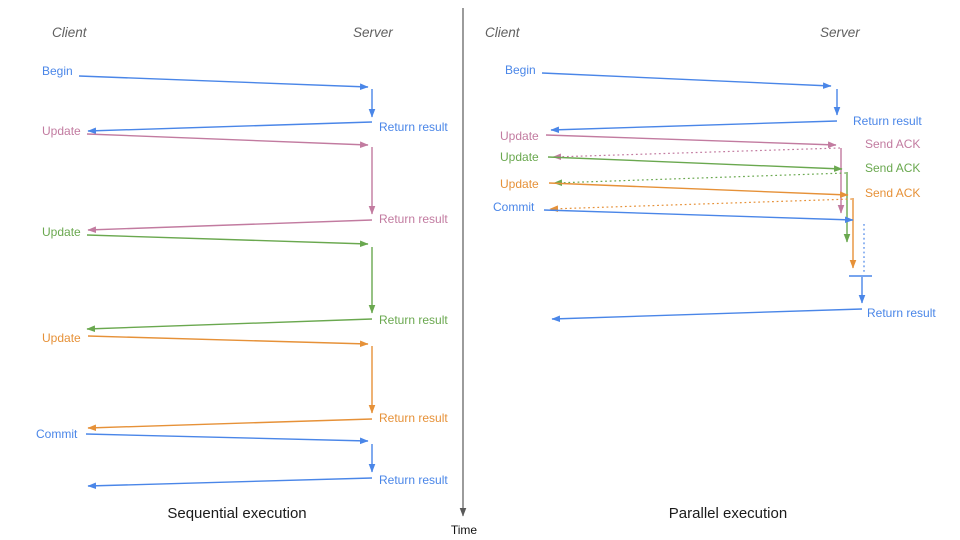  Describe the element at coordinates (373, 32) in the screenshot. I see `seq-server-header: Server` at that location.